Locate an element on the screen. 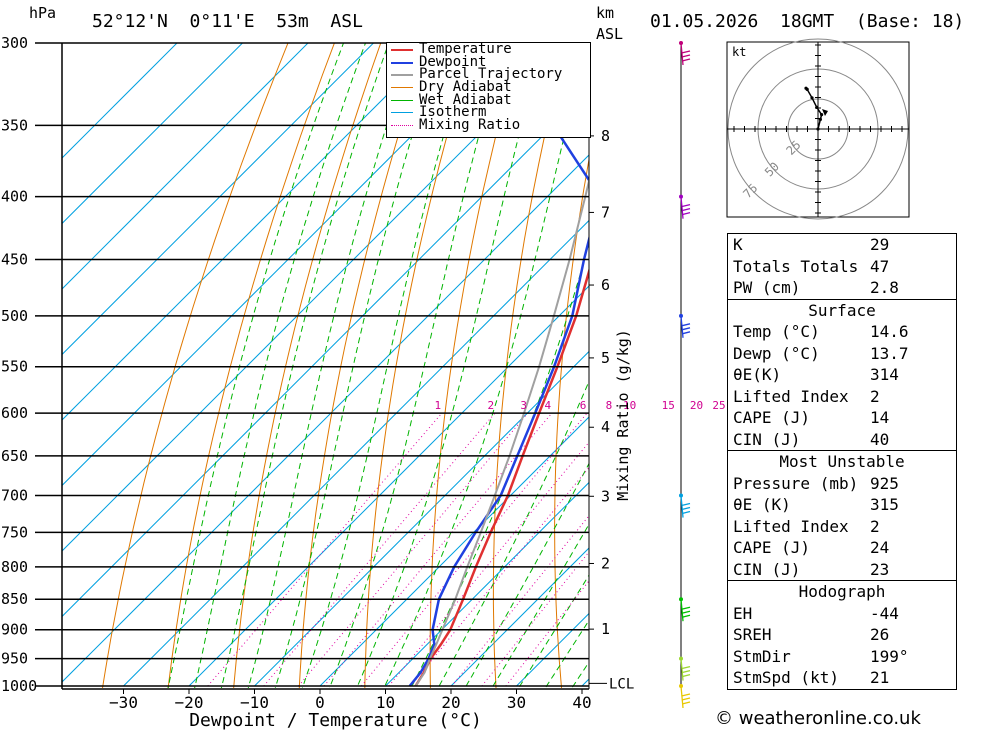  x-tick-label: −20 is located at coordinates (189, 702).